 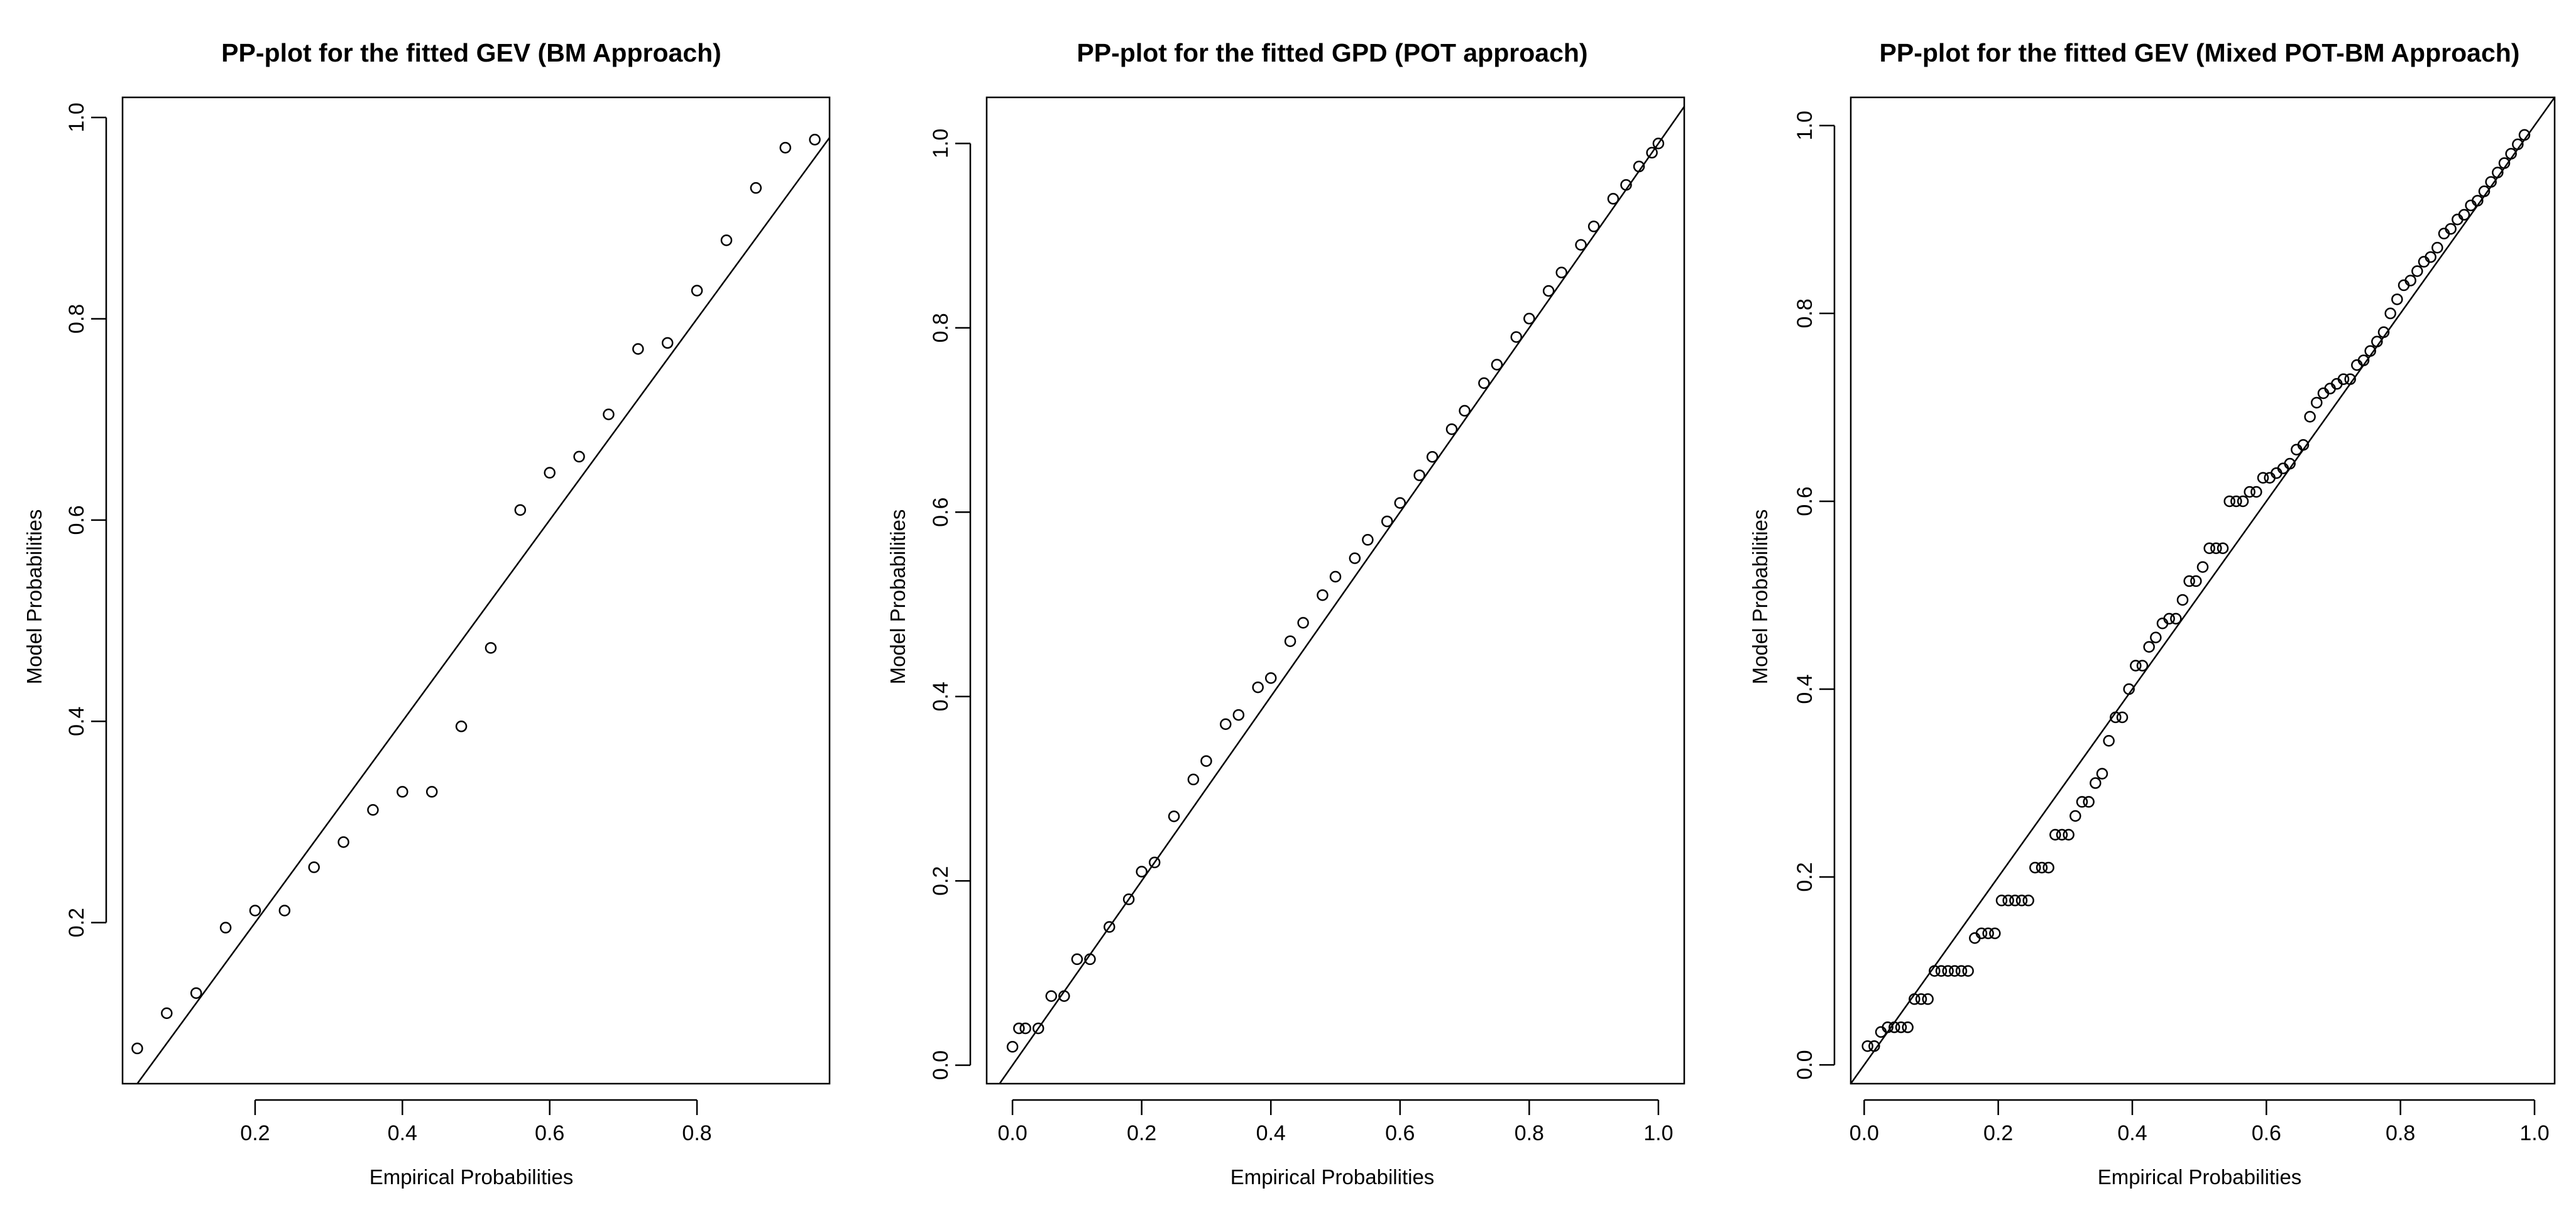 What do you see at coordinates (1658, 1133) in the screenshot?
I see `x-tick-label: 1.0` at bounding box center [1658, 1133].